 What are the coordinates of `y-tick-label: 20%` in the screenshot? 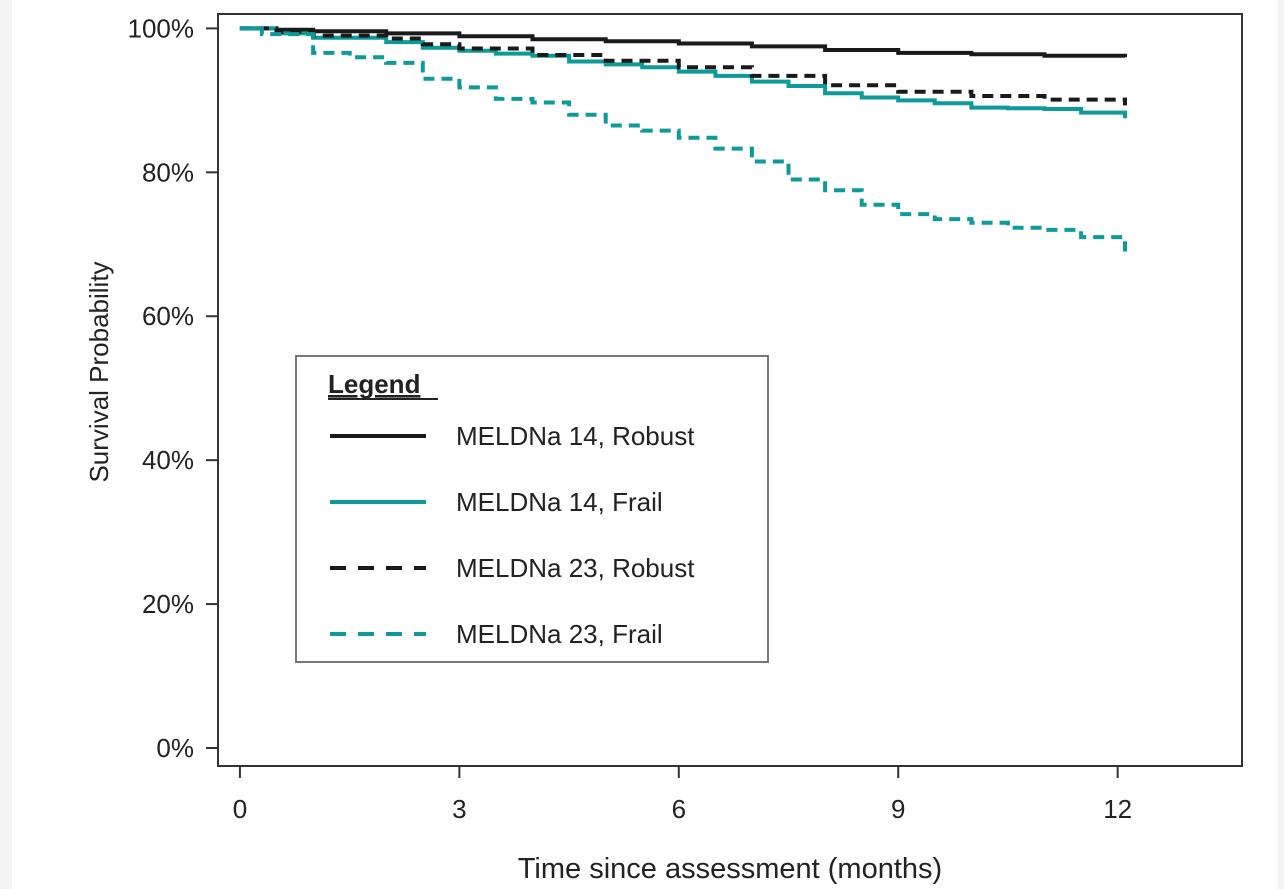 It's located at (168, 604).